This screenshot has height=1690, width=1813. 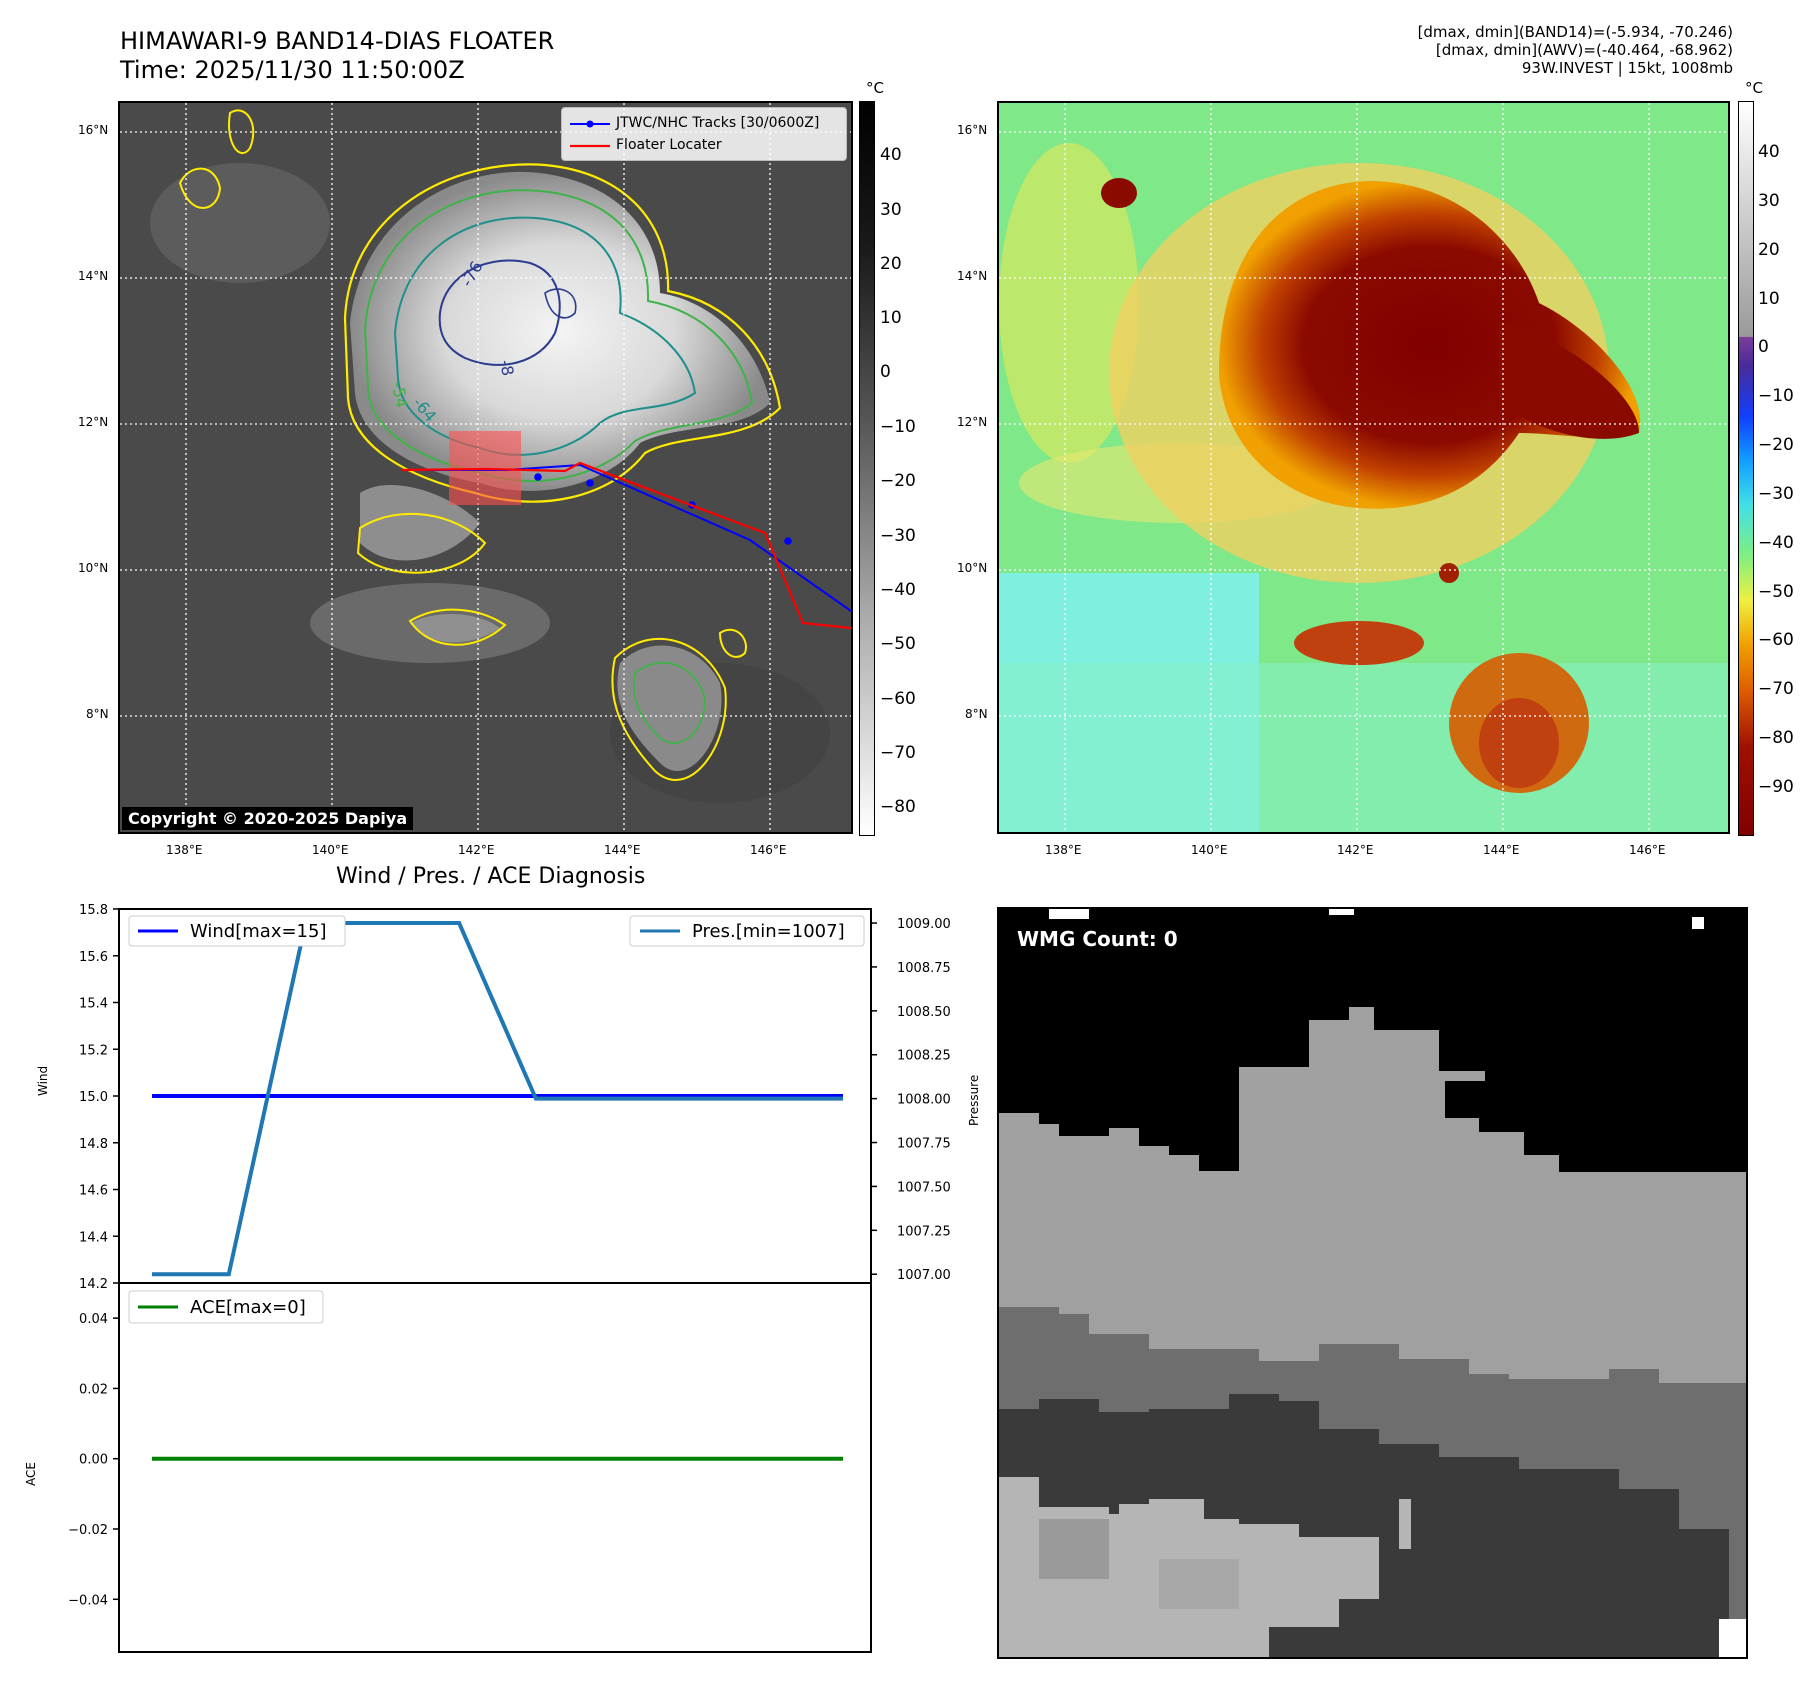 I want to click on wind-tick-label: 15.8, so click(x=93, y=910).